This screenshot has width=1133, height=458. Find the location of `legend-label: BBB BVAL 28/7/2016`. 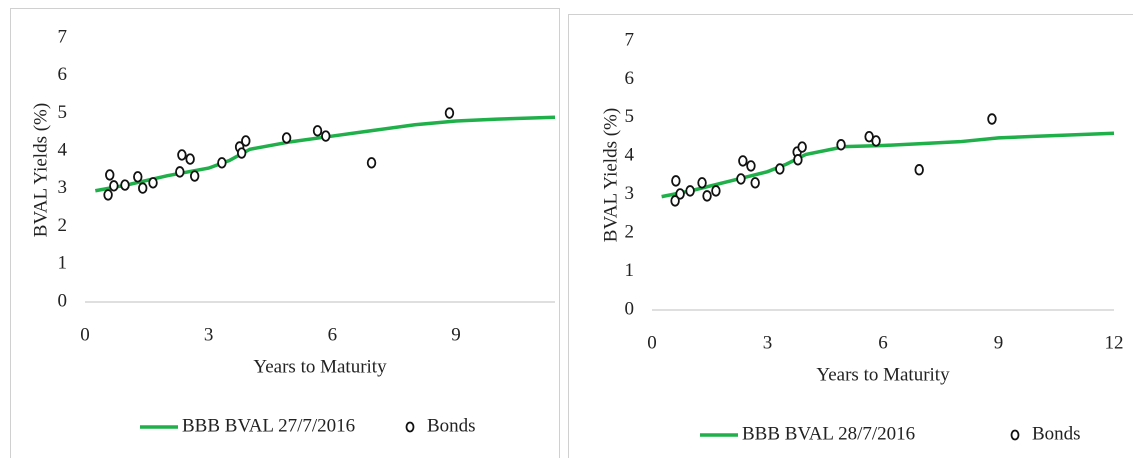

legend-label: BBB BVAL 28/7/2016 is located at coordinates (828, 433).